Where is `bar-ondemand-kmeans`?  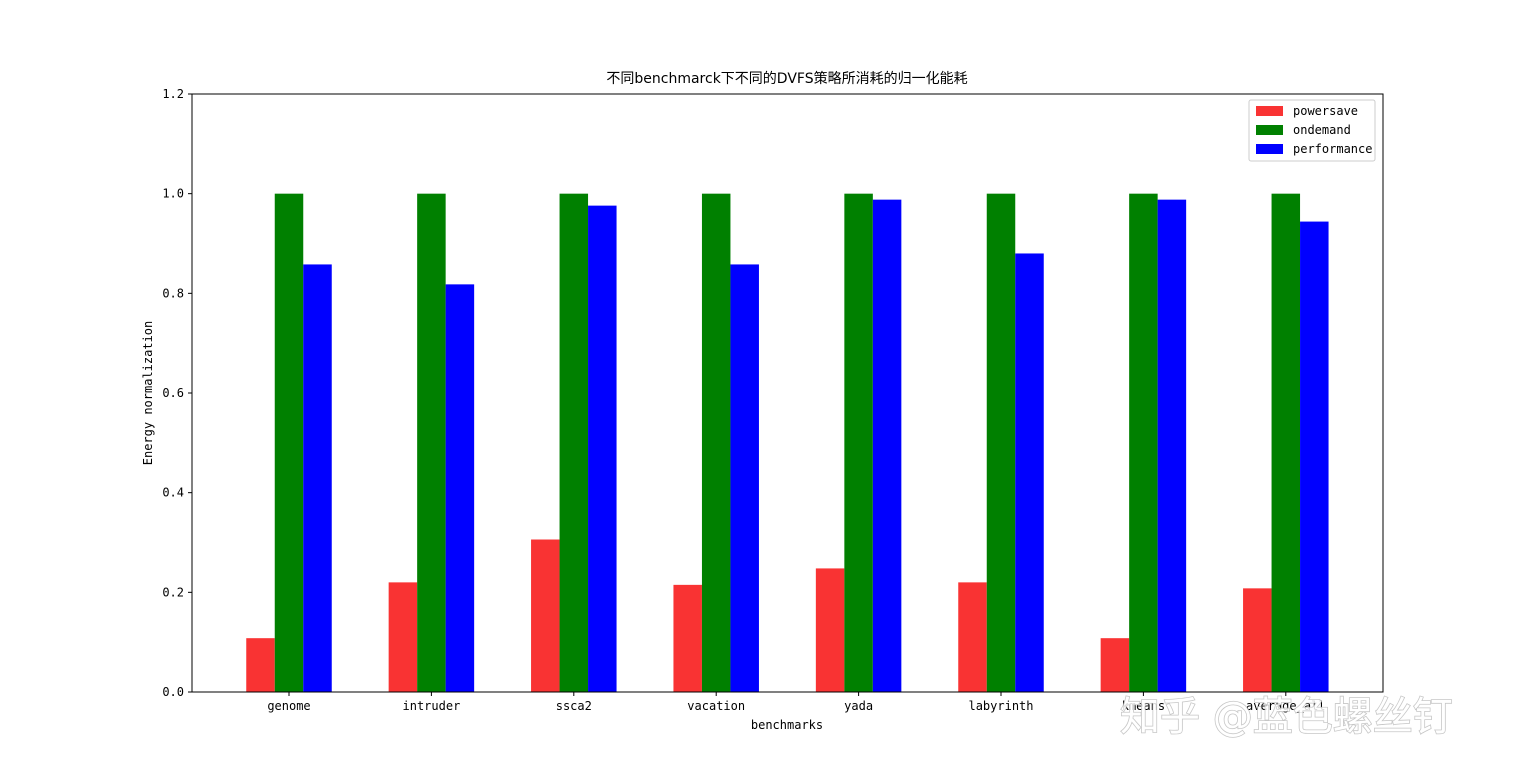
bar-ondemand-kmeans is located at coordinates (1143, 442).